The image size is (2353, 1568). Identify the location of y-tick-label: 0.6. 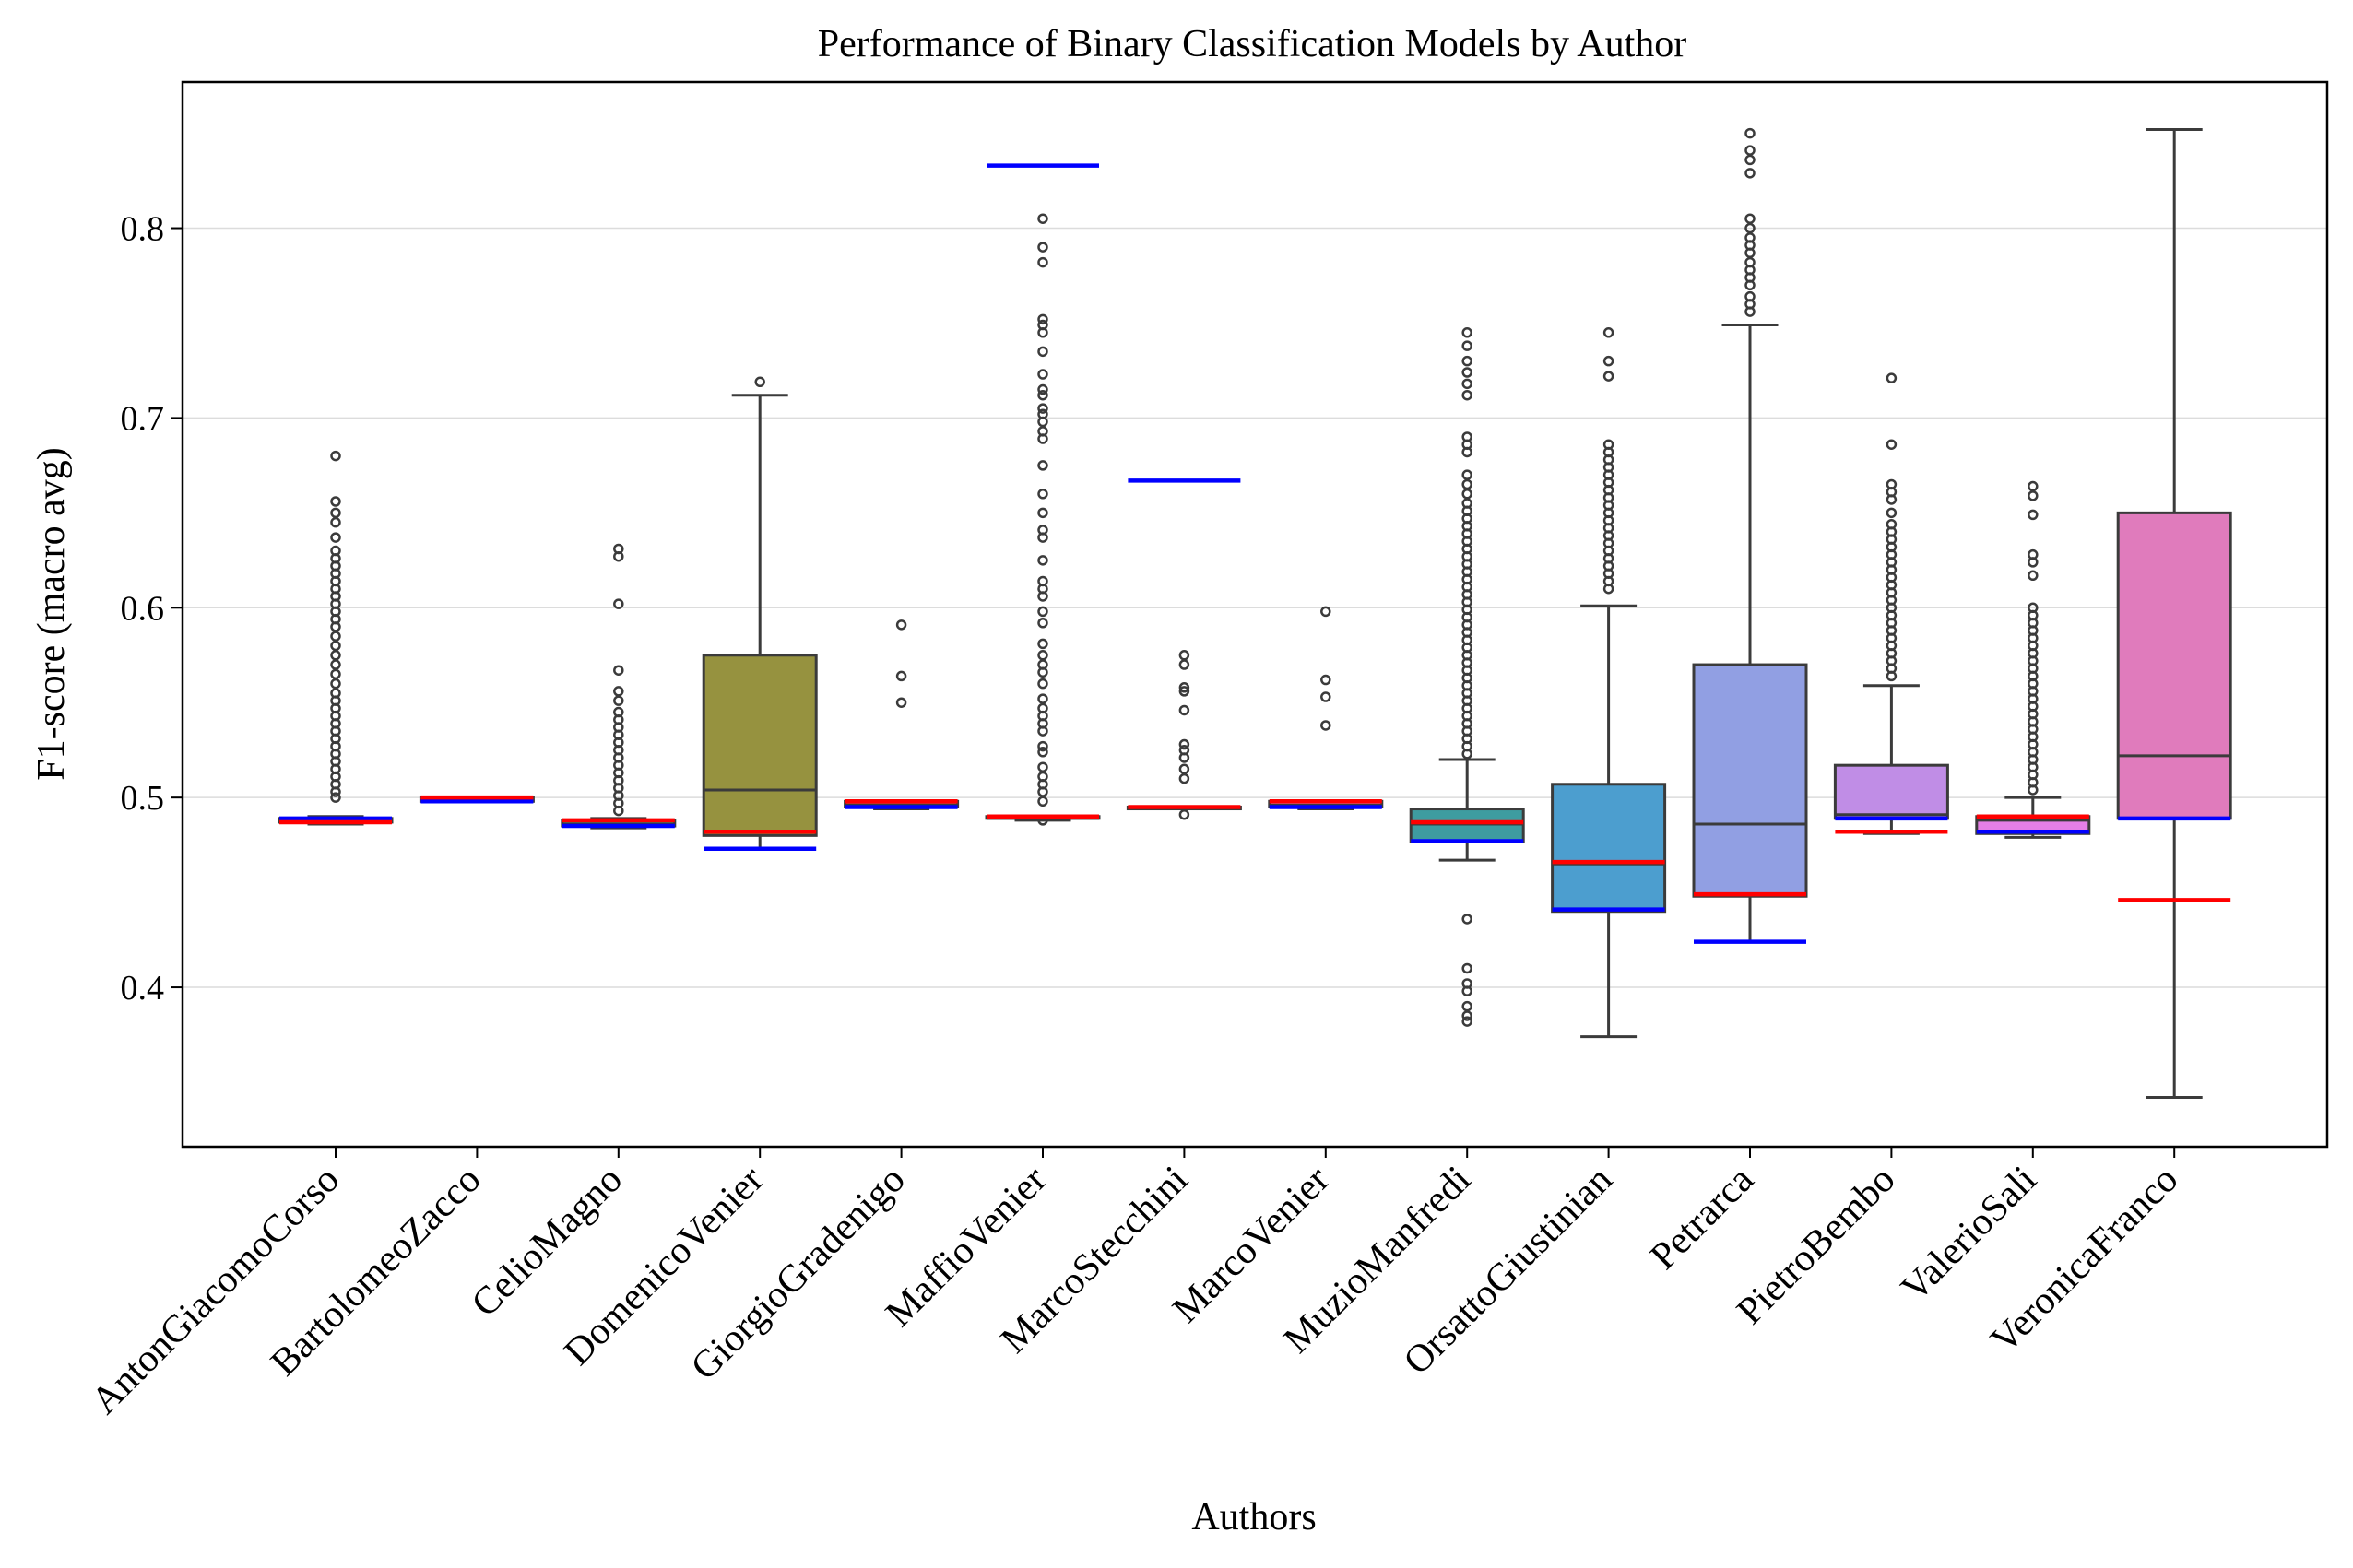
(143, 609).